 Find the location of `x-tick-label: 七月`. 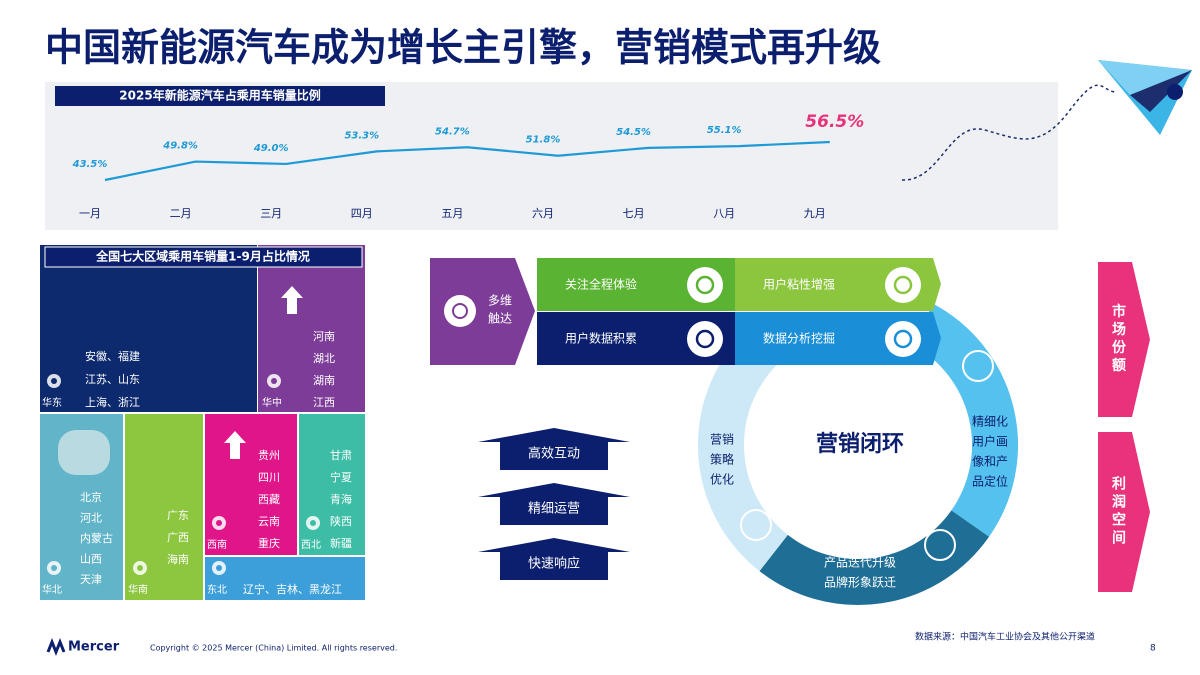

x-tick-label: 七月 is located at coordinates (634, 213).